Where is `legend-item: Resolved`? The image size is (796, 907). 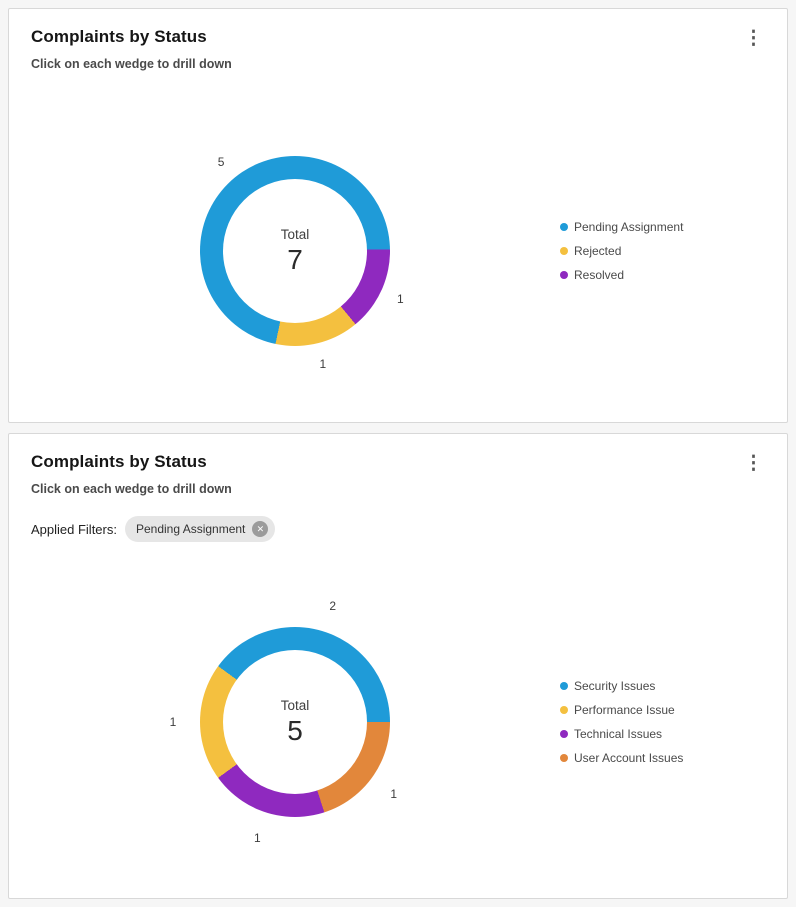 legend-item: Resolved is located at coordinates (621, 275).